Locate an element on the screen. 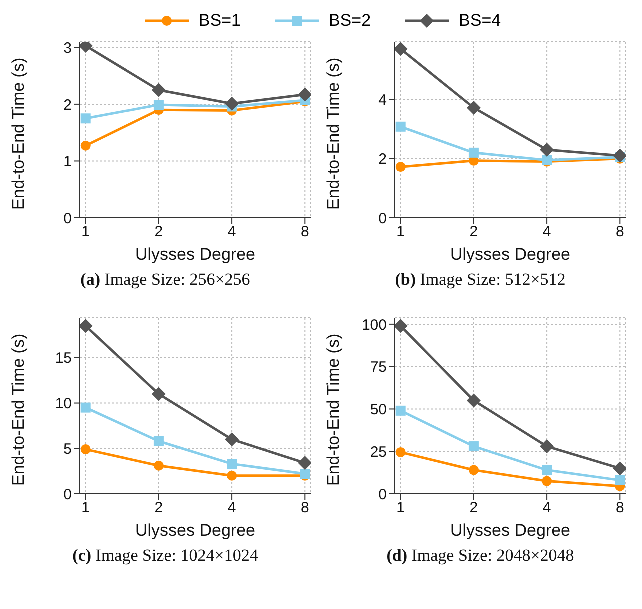  legend-label: BS=2 is located at coordinates (350, 21).